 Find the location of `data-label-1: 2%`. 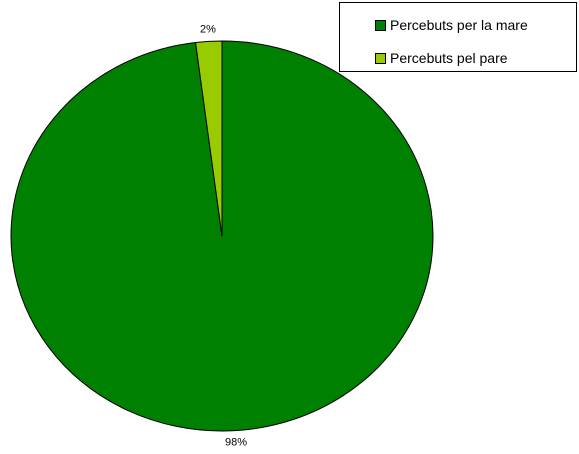

data-label-1: 2% is located at coordinates (208, 29).